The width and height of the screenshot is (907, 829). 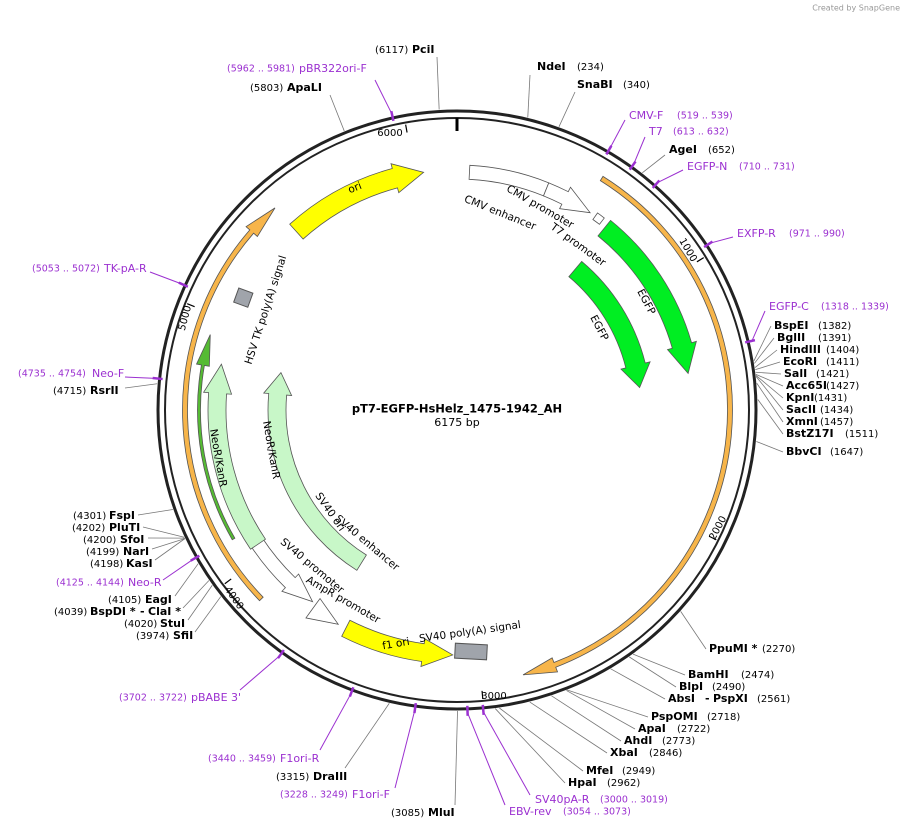 I want to click on enzyme-name: XbaI, so click(x=624, y=752).